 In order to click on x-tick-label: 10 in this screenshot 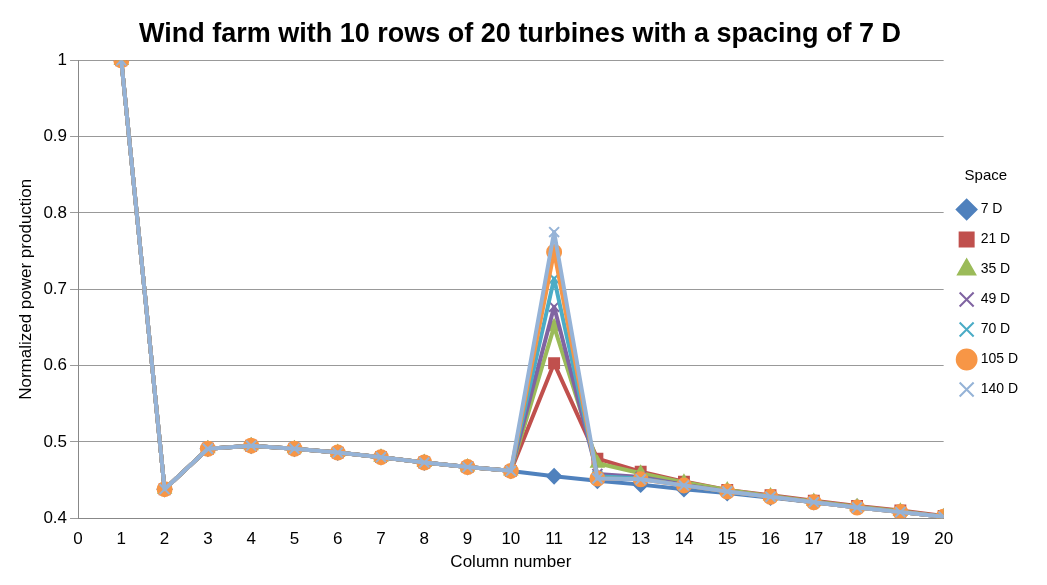, I will do `click(511, 539)`.